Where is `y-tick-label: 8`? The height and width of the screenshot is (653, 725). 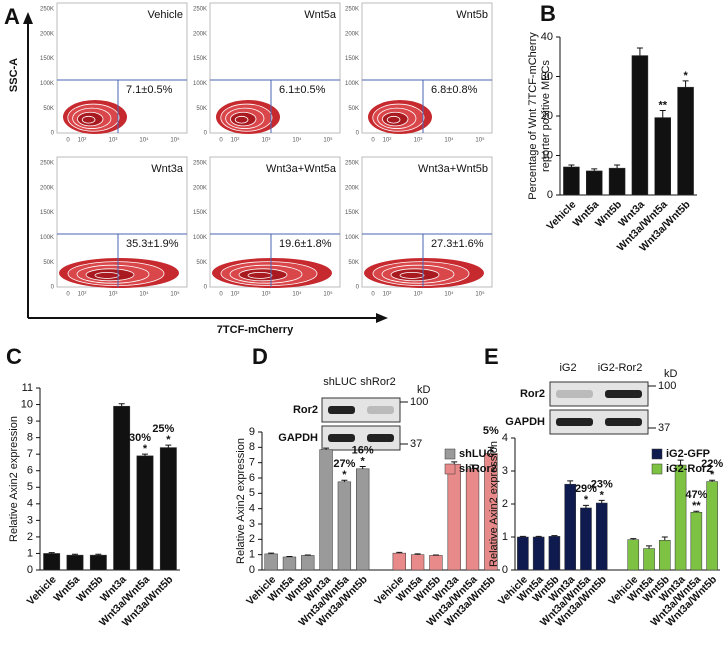
y-tick-label: 8 is located at coordinates (30, 438).